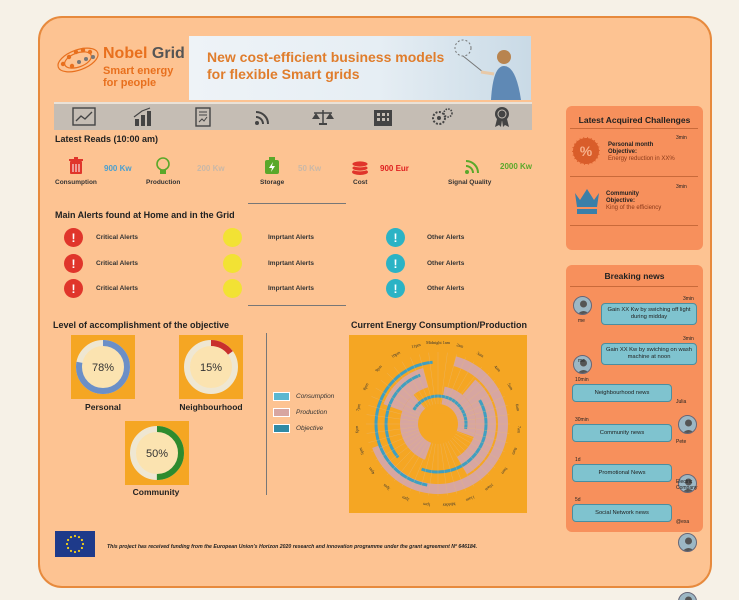 This screenshot has height=600, width=739. I want to click on wifi-signal-icon, so click(263, 117).